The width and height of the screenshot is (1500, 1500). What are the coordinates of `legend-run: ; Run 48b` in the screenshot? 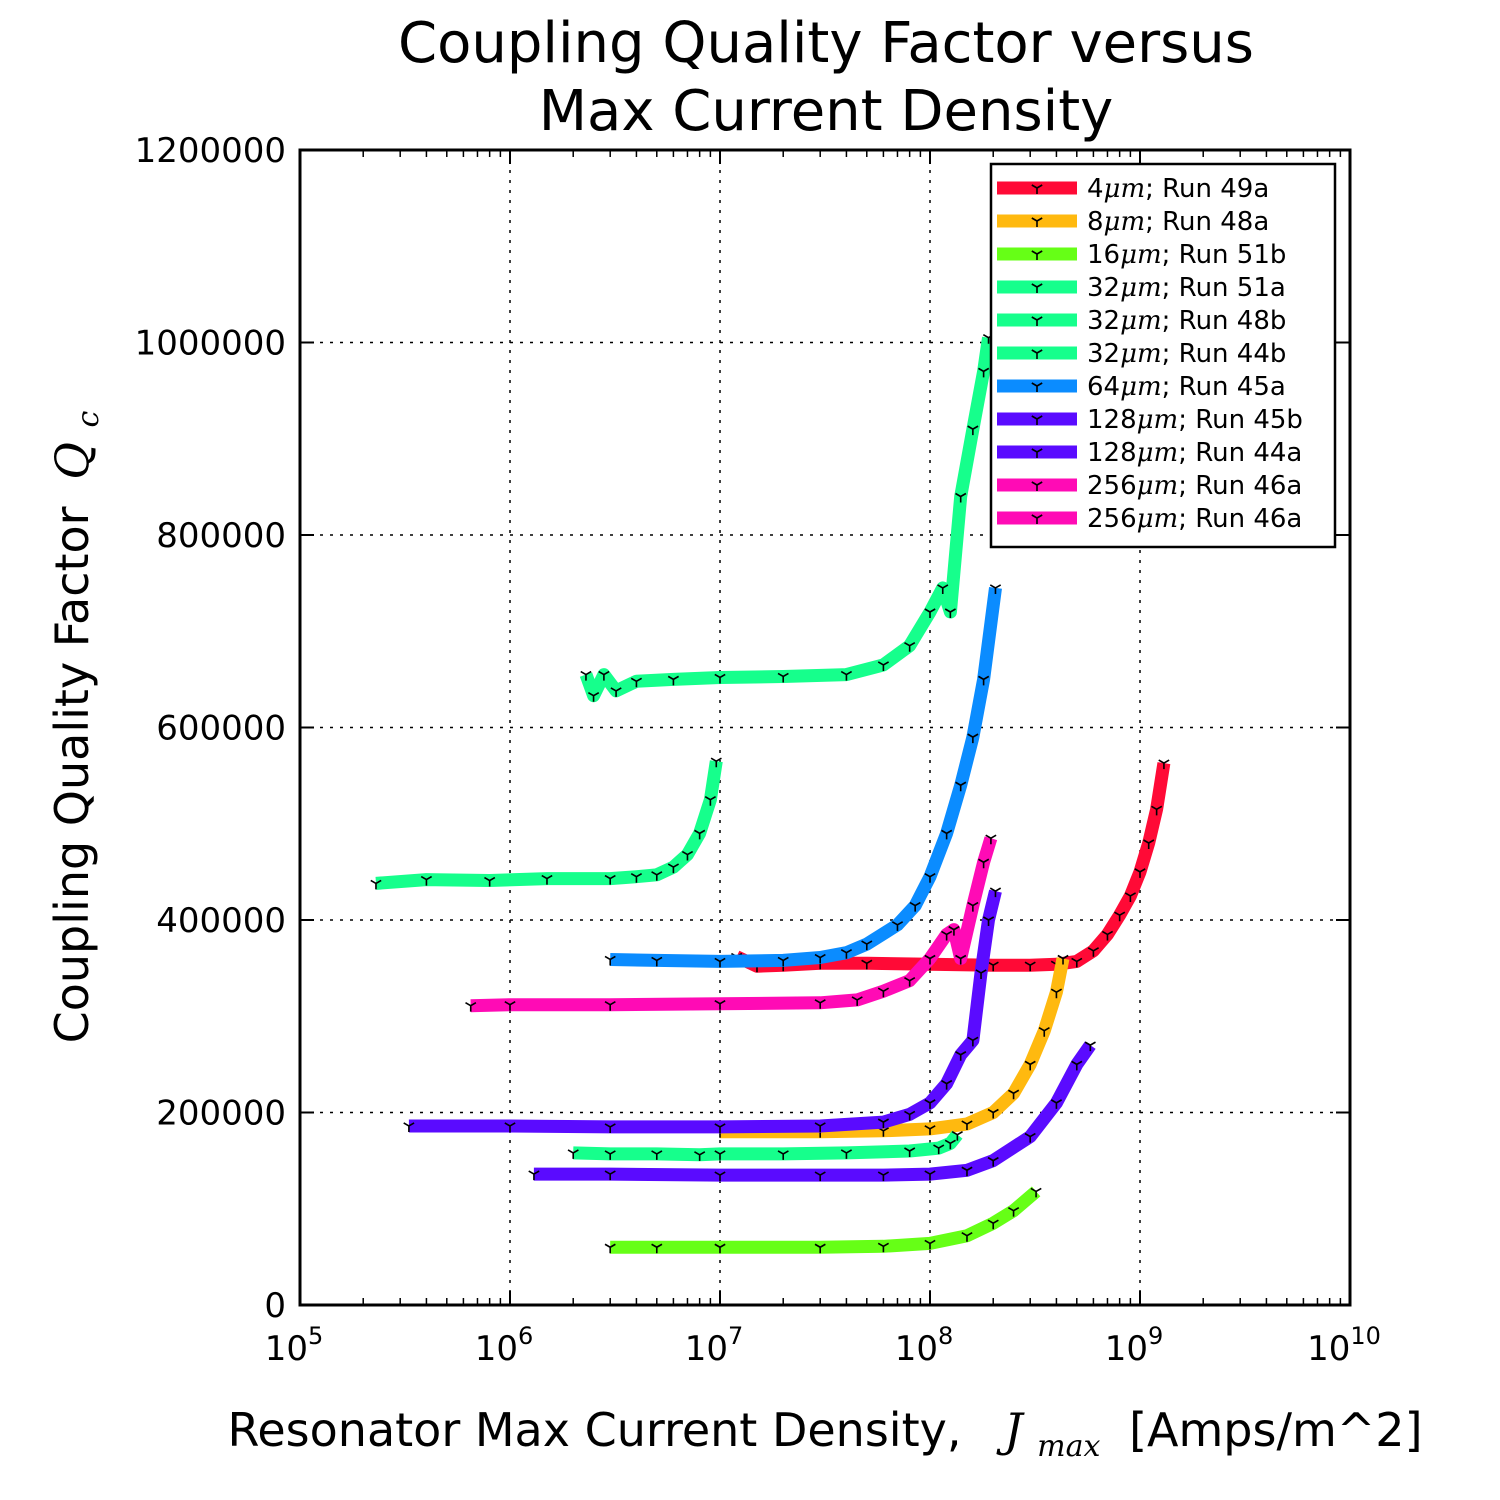 It's located at (1224, 321).